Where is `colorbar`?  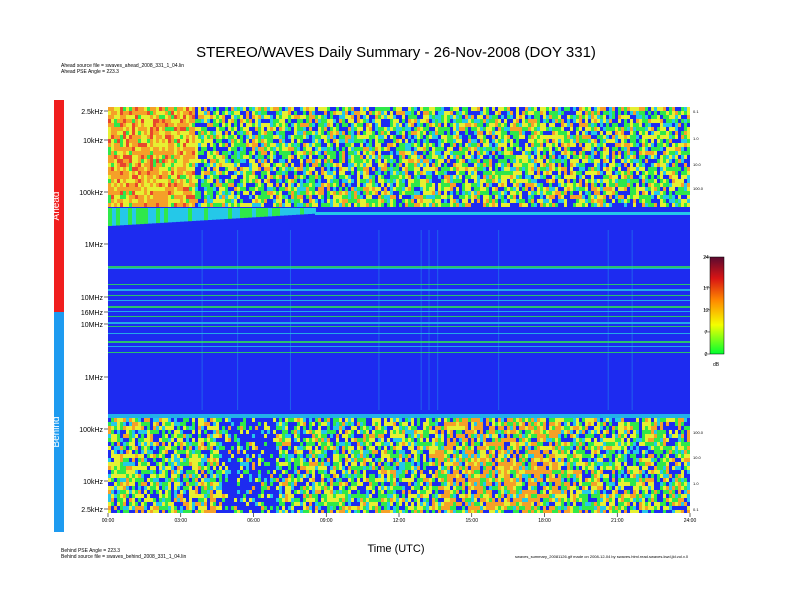 colorbar is located at coordinates (717, 305).